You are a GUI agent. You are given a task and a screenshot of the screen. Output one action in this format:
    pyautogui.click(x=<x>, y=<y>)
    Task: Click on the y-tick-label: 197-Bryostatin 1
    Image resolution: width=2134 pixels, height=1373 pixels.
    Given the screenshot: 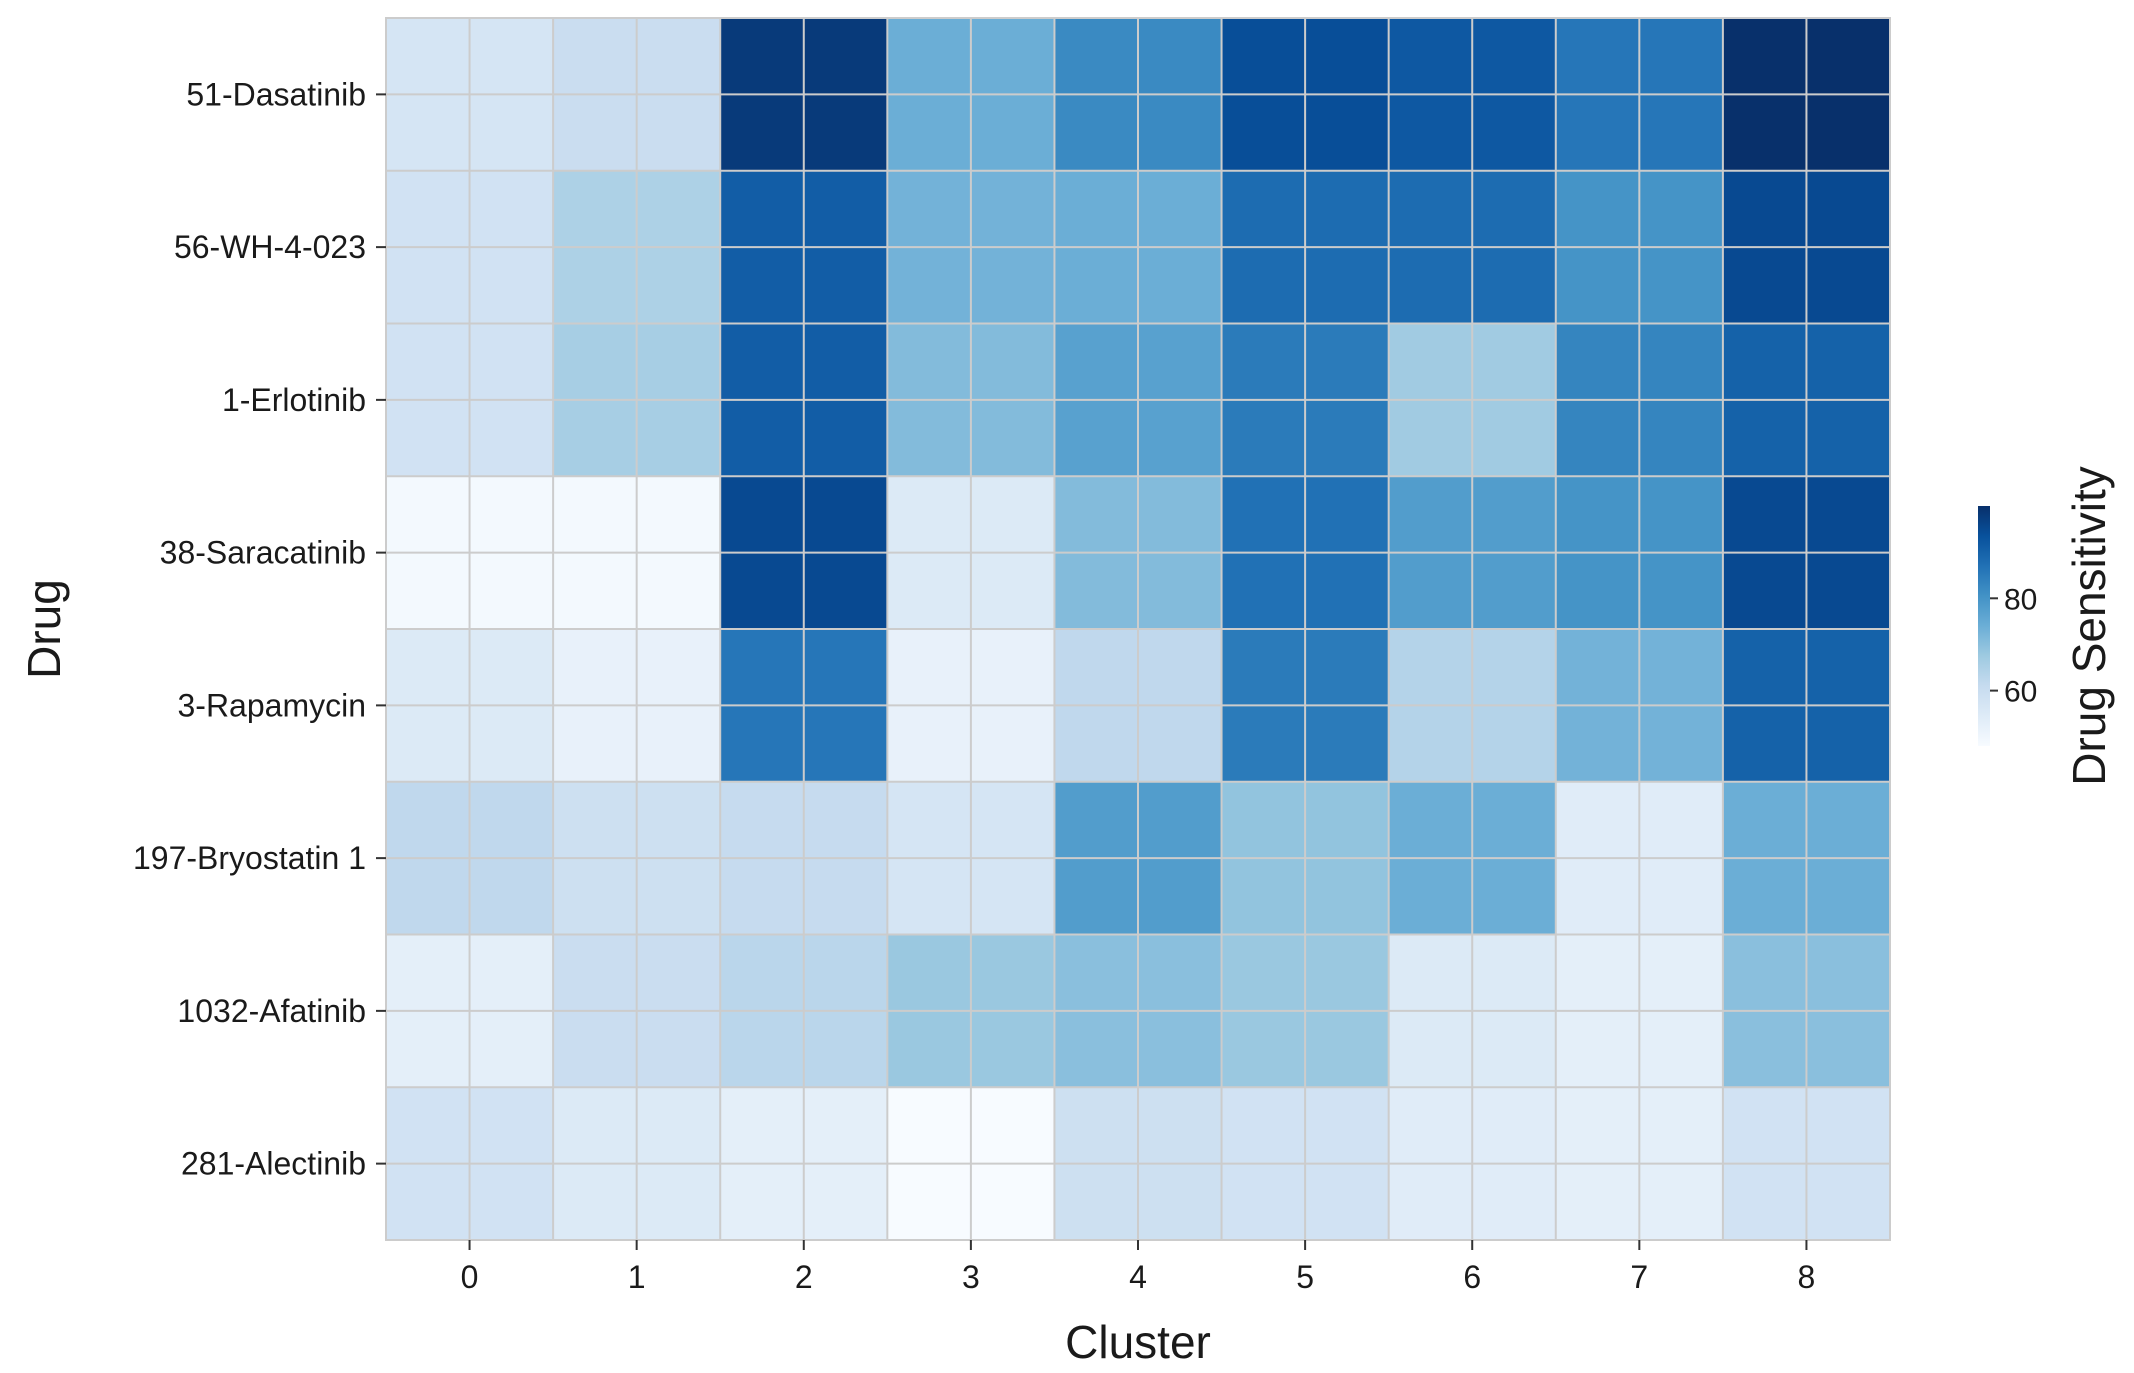 What is the action you would take?
    pyautogui.click(x=249, y=858)
    